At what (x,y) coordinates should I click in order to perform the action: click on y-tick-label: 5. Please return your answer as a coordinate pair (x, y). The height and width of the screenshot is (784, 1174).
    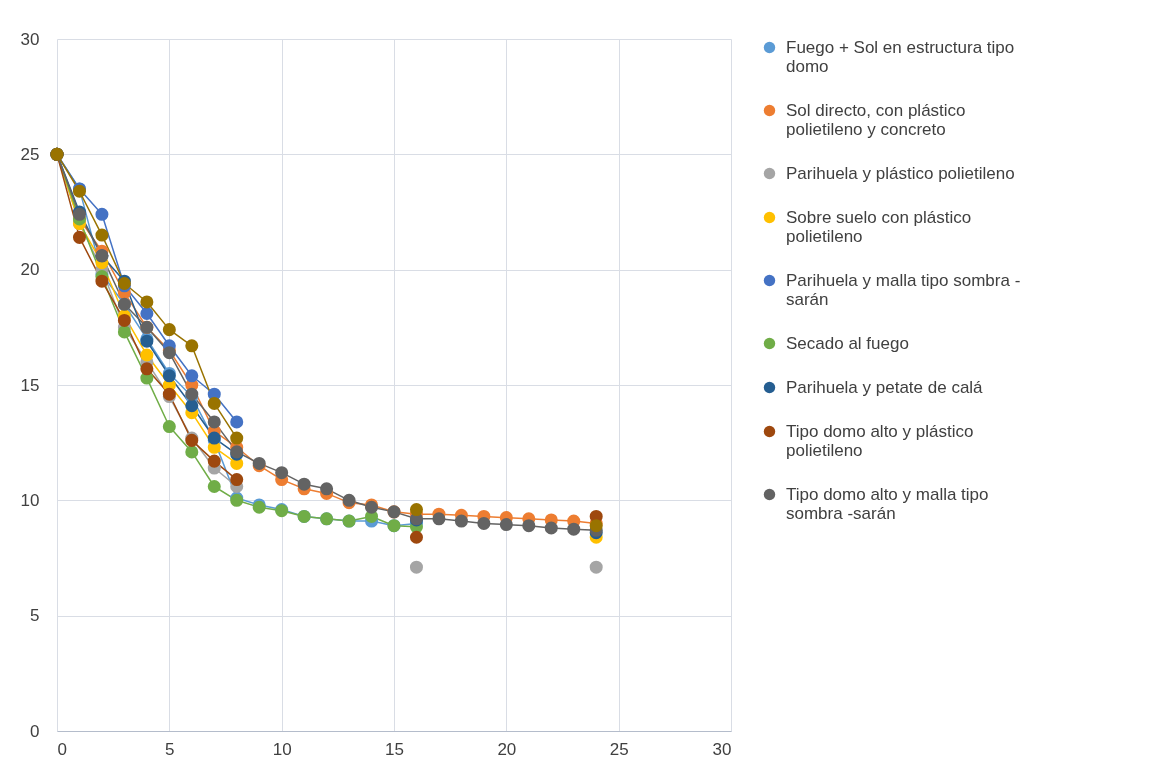
    Looking at the image, I should click on (35, 616).